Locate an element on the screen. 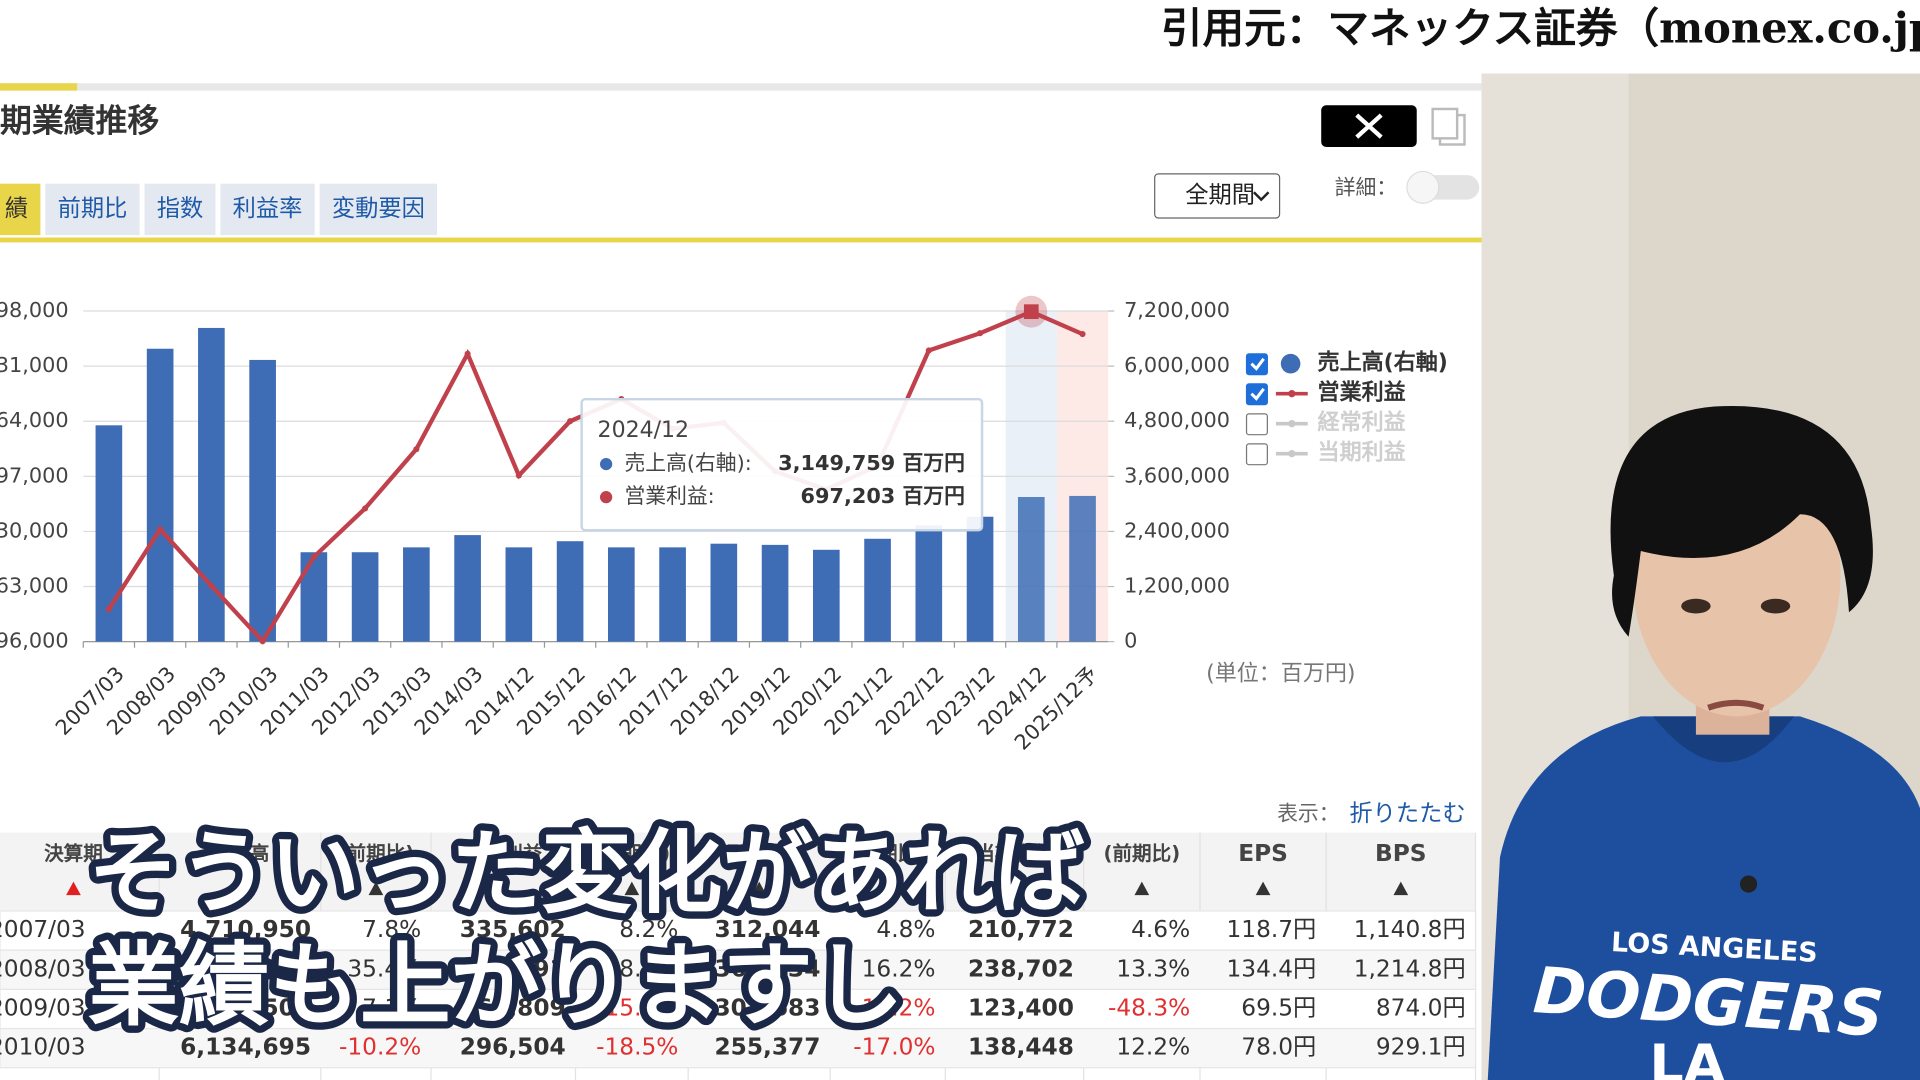 This screenshot has width=1920, height=1080. check is located at coordinates (1257, 364).